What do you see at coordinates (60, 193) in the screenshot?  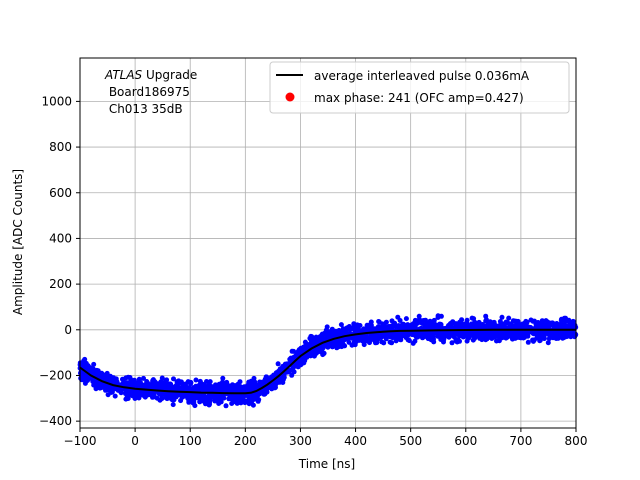 I see `y-tick-label: 600` at bounding box center [60, 193].